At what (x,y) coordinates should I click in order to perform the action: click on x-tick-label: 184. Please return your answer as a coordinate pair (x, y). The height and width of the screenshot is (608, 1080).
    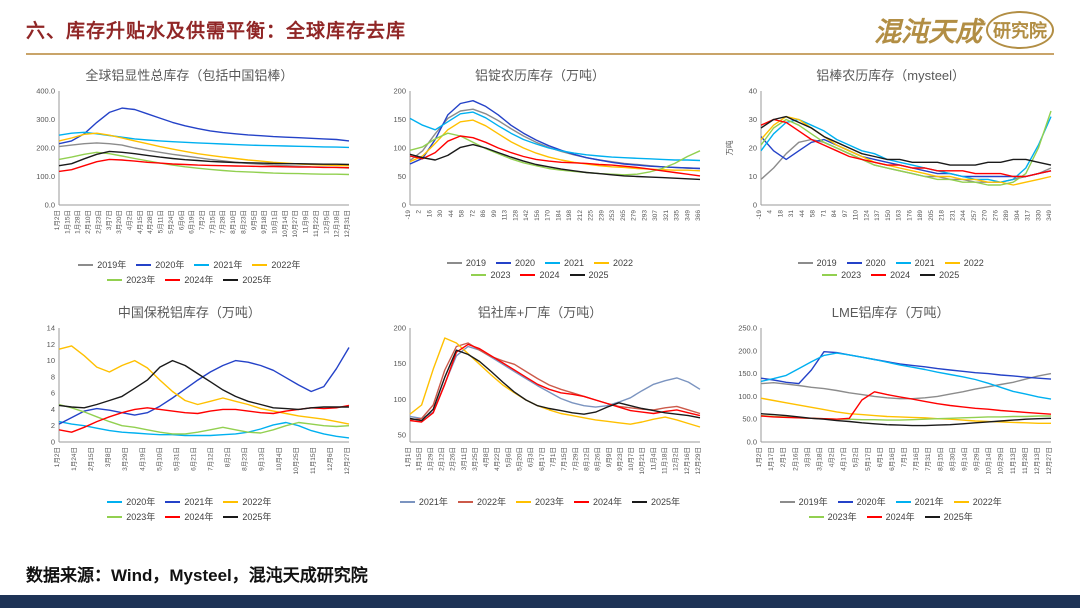
    Looking at the image, I should click on (558, 215).